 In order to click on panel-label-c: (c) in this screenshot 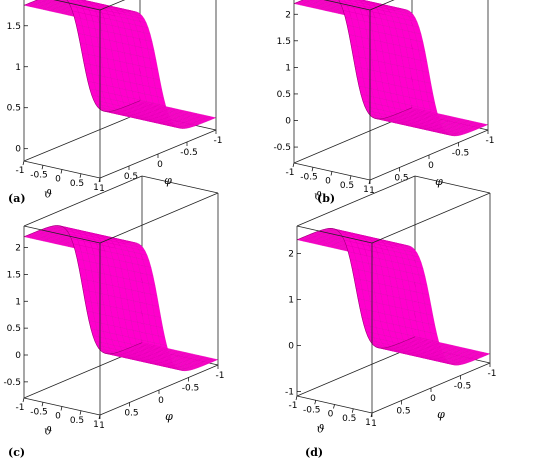, I will do `click(17, 452)`.